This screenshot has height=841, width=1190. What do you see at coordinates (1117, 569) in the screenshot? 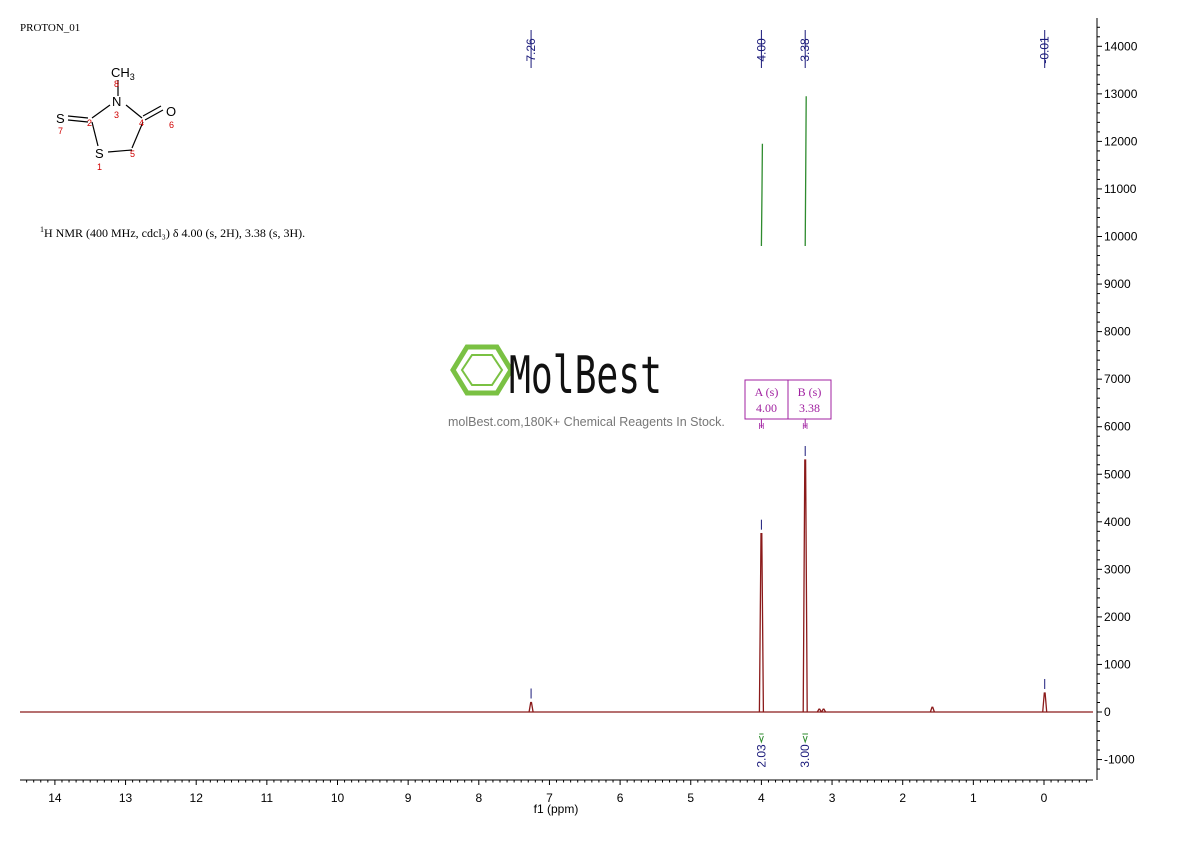
I see `y-tick-label: 3000` at bounding box center [1117, 569].